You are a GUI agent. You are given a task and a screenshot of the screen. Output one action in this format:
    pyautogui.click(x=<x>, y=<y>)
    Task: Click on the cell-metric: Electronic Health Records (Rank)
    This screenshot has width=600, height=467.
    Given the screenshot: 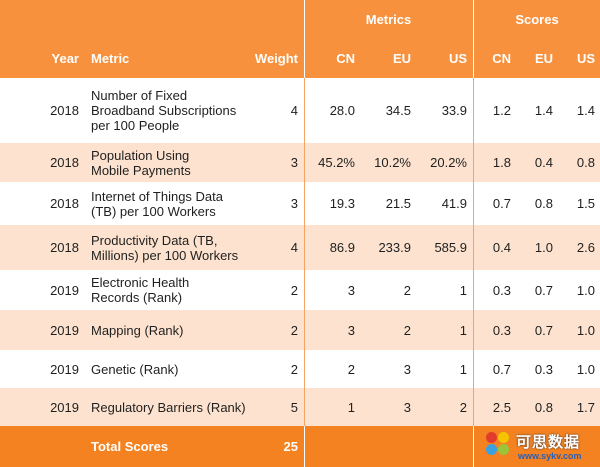 What is the action you would take?
    pyautogui.click(x=171, y=290)
    